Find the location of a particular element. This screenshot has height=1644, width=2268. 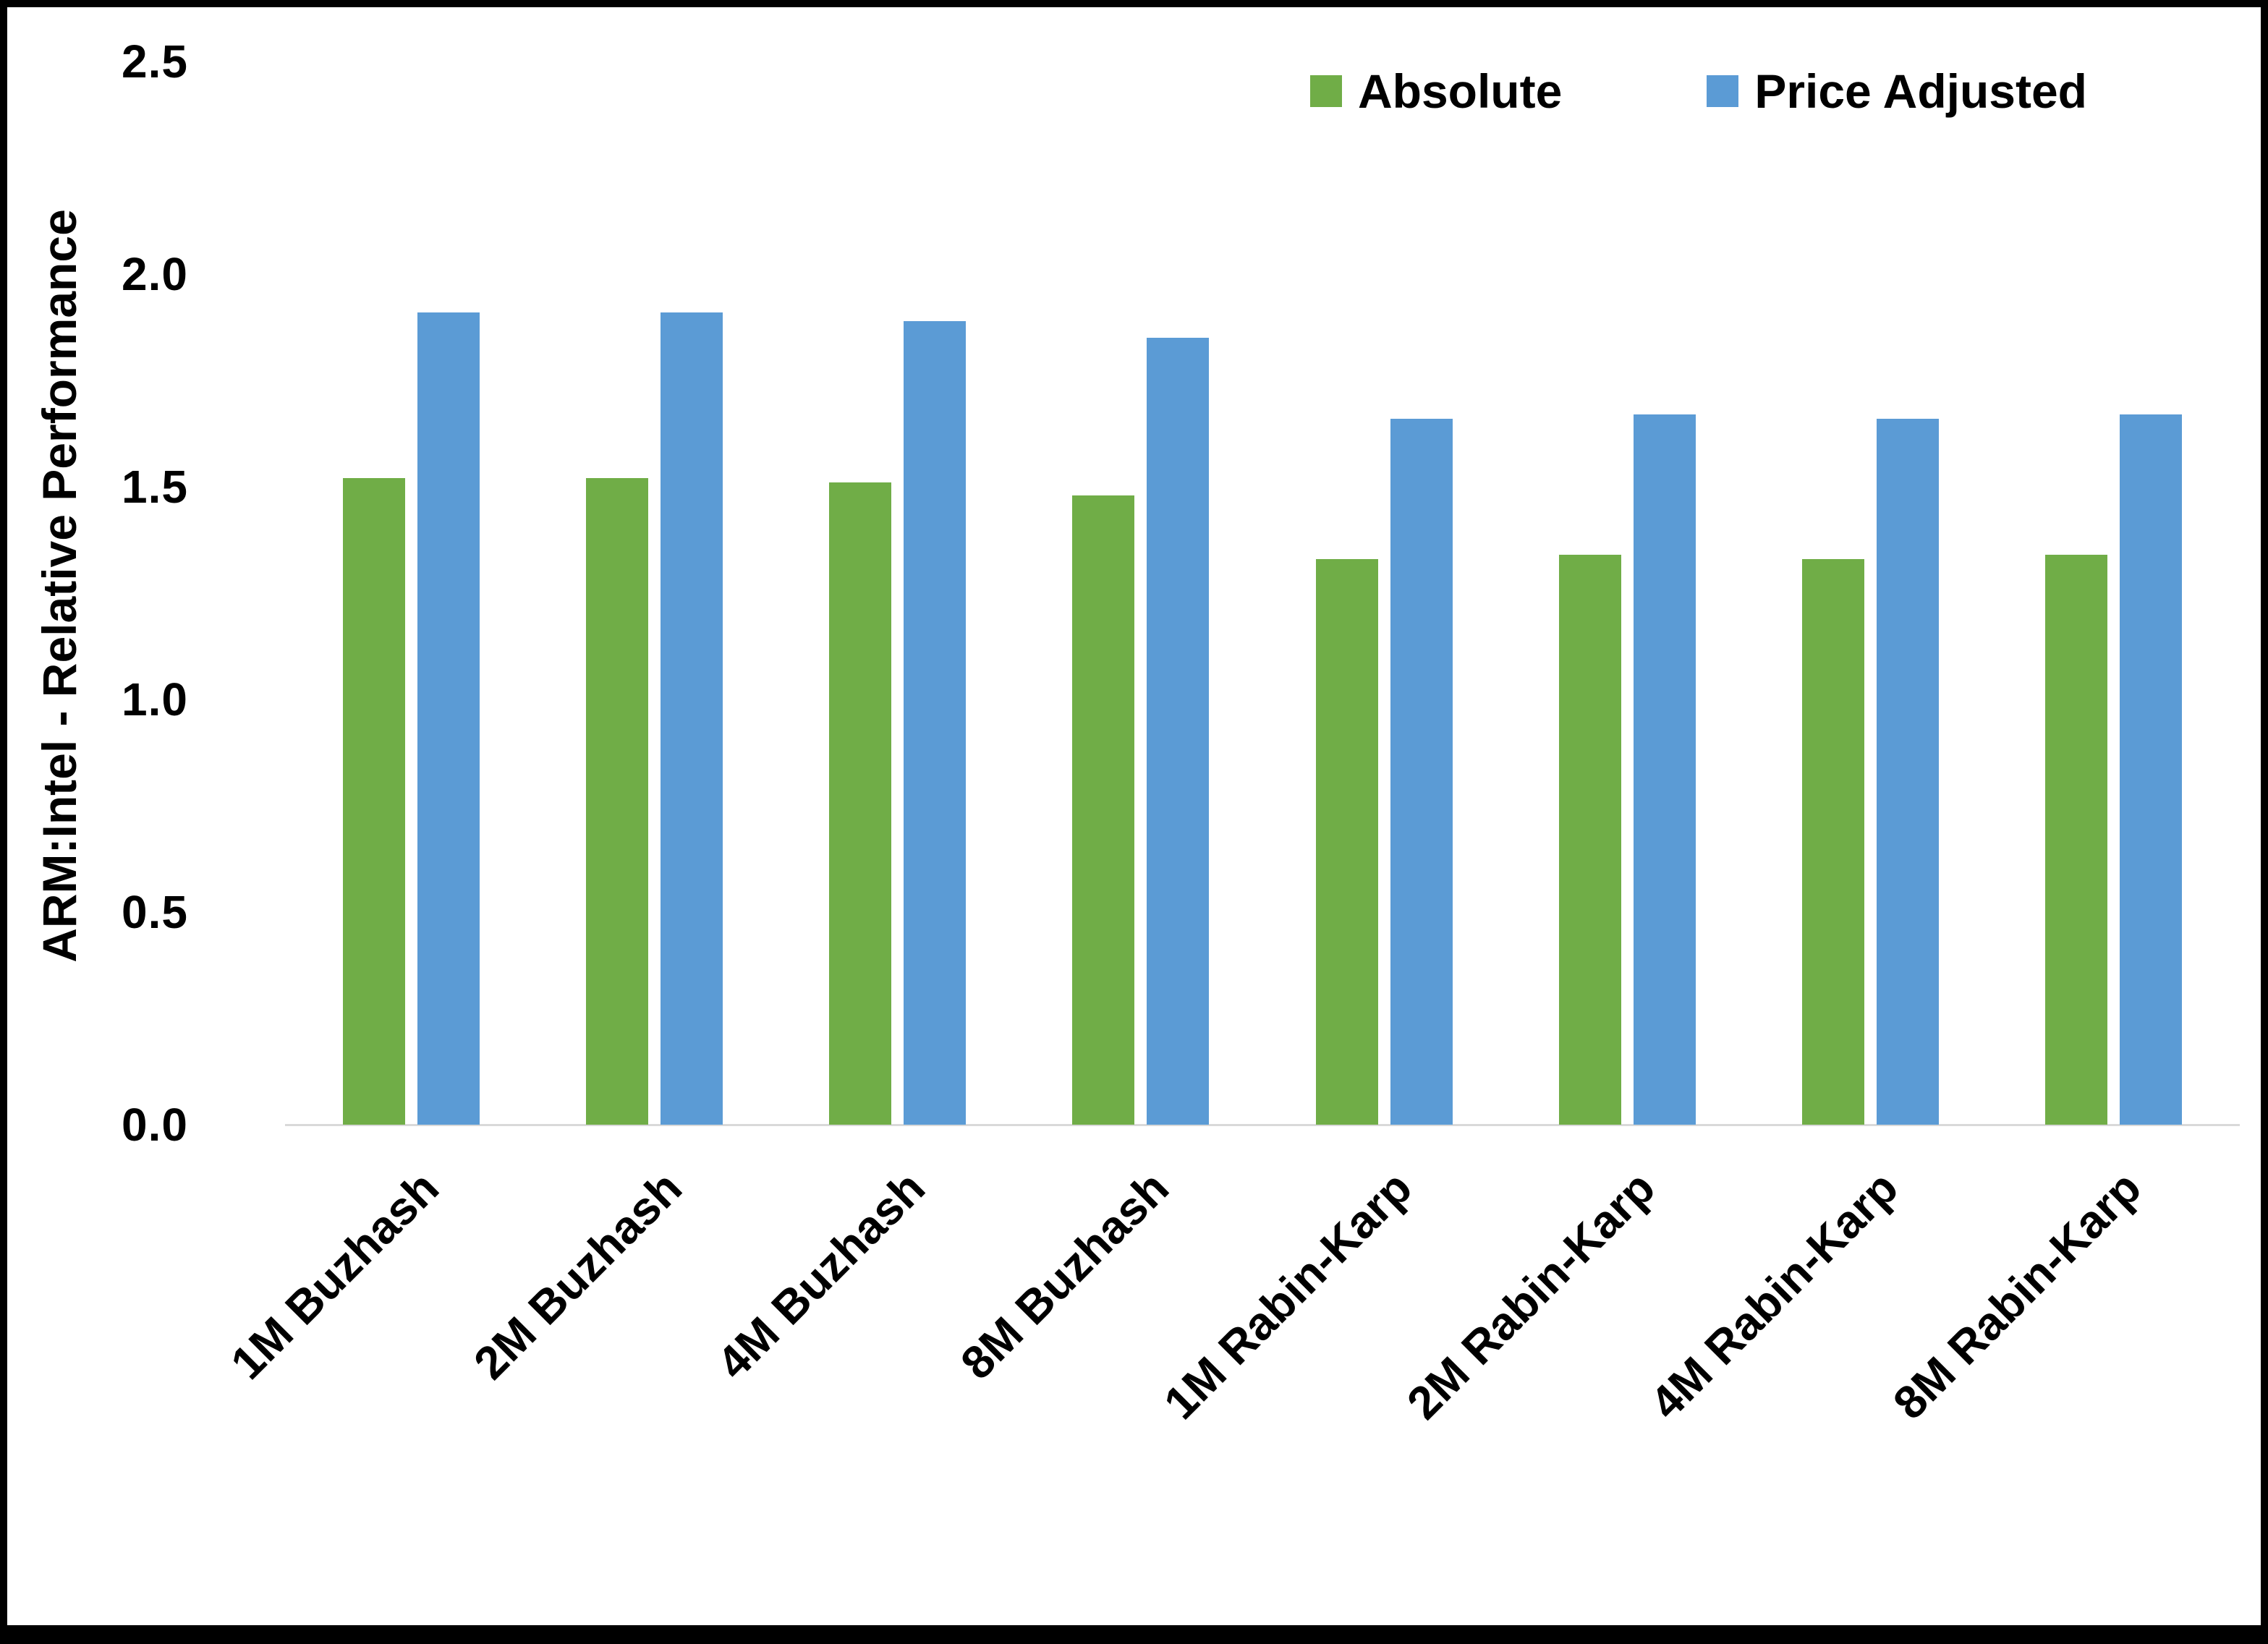

x-tick-label-2m-rabin-karp: 2M Rabin-Karp is located at coordinates (1530, 1295).